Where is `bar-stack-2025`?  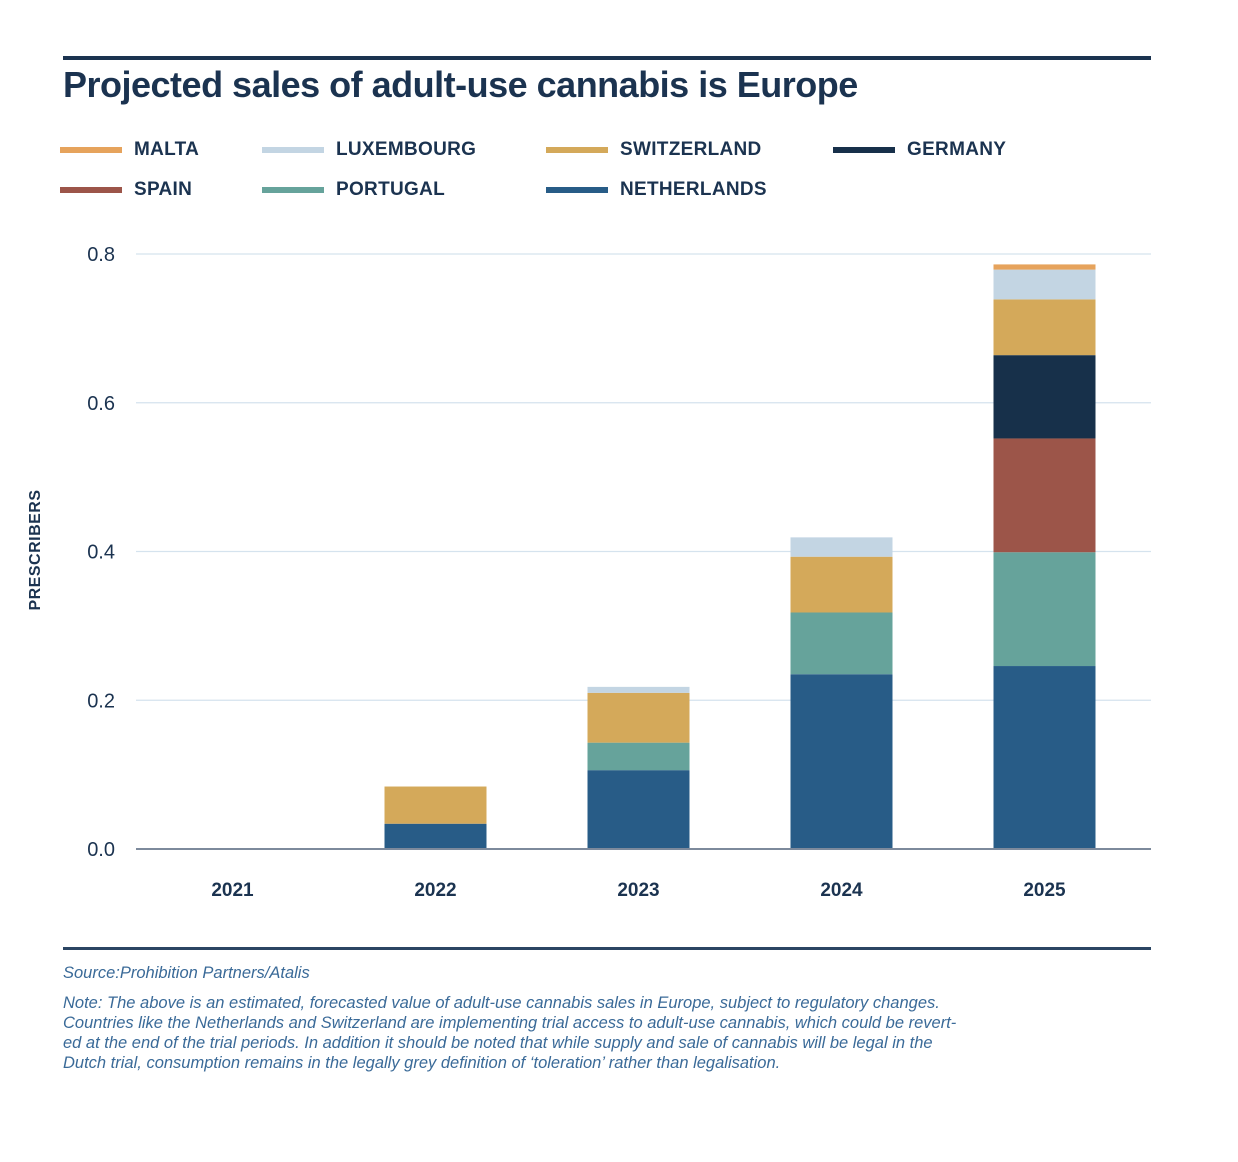 bar-stack-2025 is located at coordinates (1044, 556).